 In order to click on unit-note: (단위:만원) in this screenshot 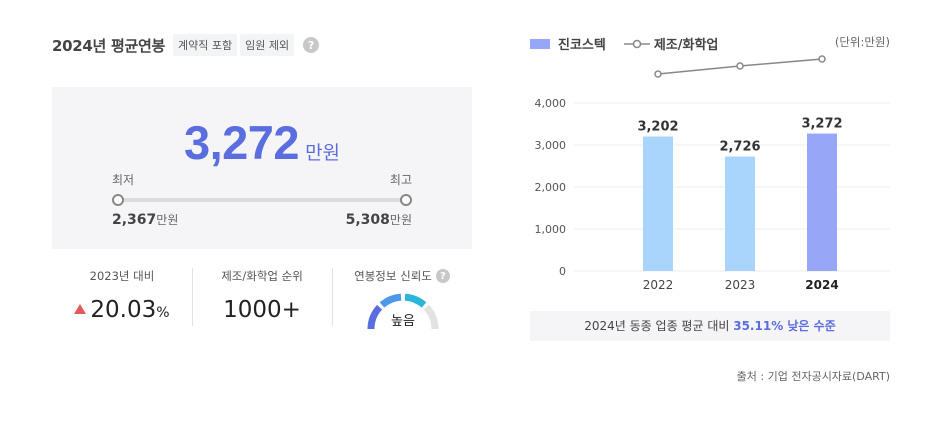, I will do `click(862, 42)`.